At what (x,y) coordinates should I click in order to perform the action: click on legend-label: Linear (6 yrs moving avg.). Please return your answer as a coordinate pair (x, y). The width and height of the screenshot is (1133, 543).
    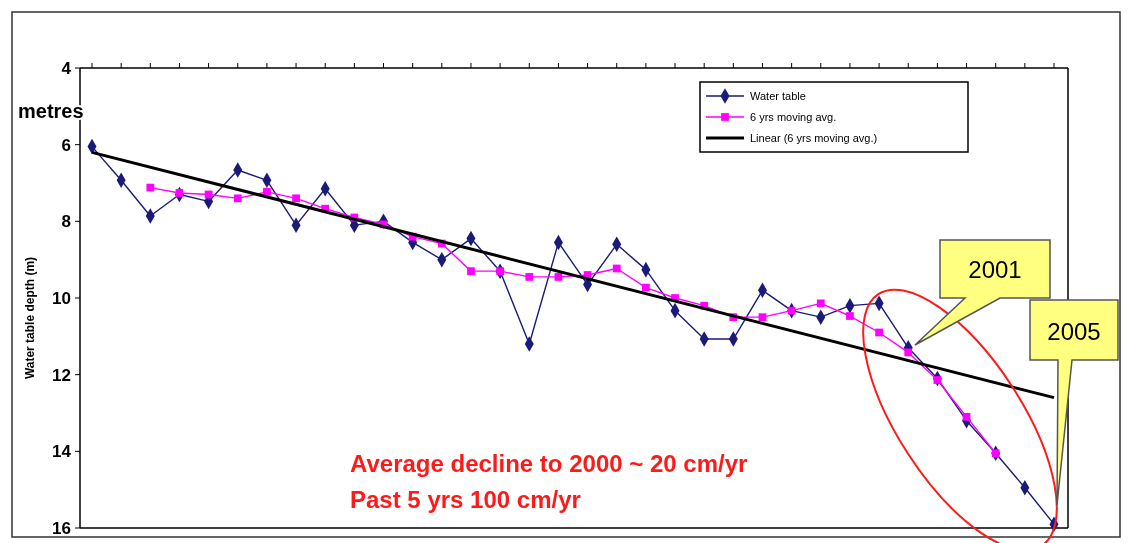
    Looking at the image, I should click on (814, 137).